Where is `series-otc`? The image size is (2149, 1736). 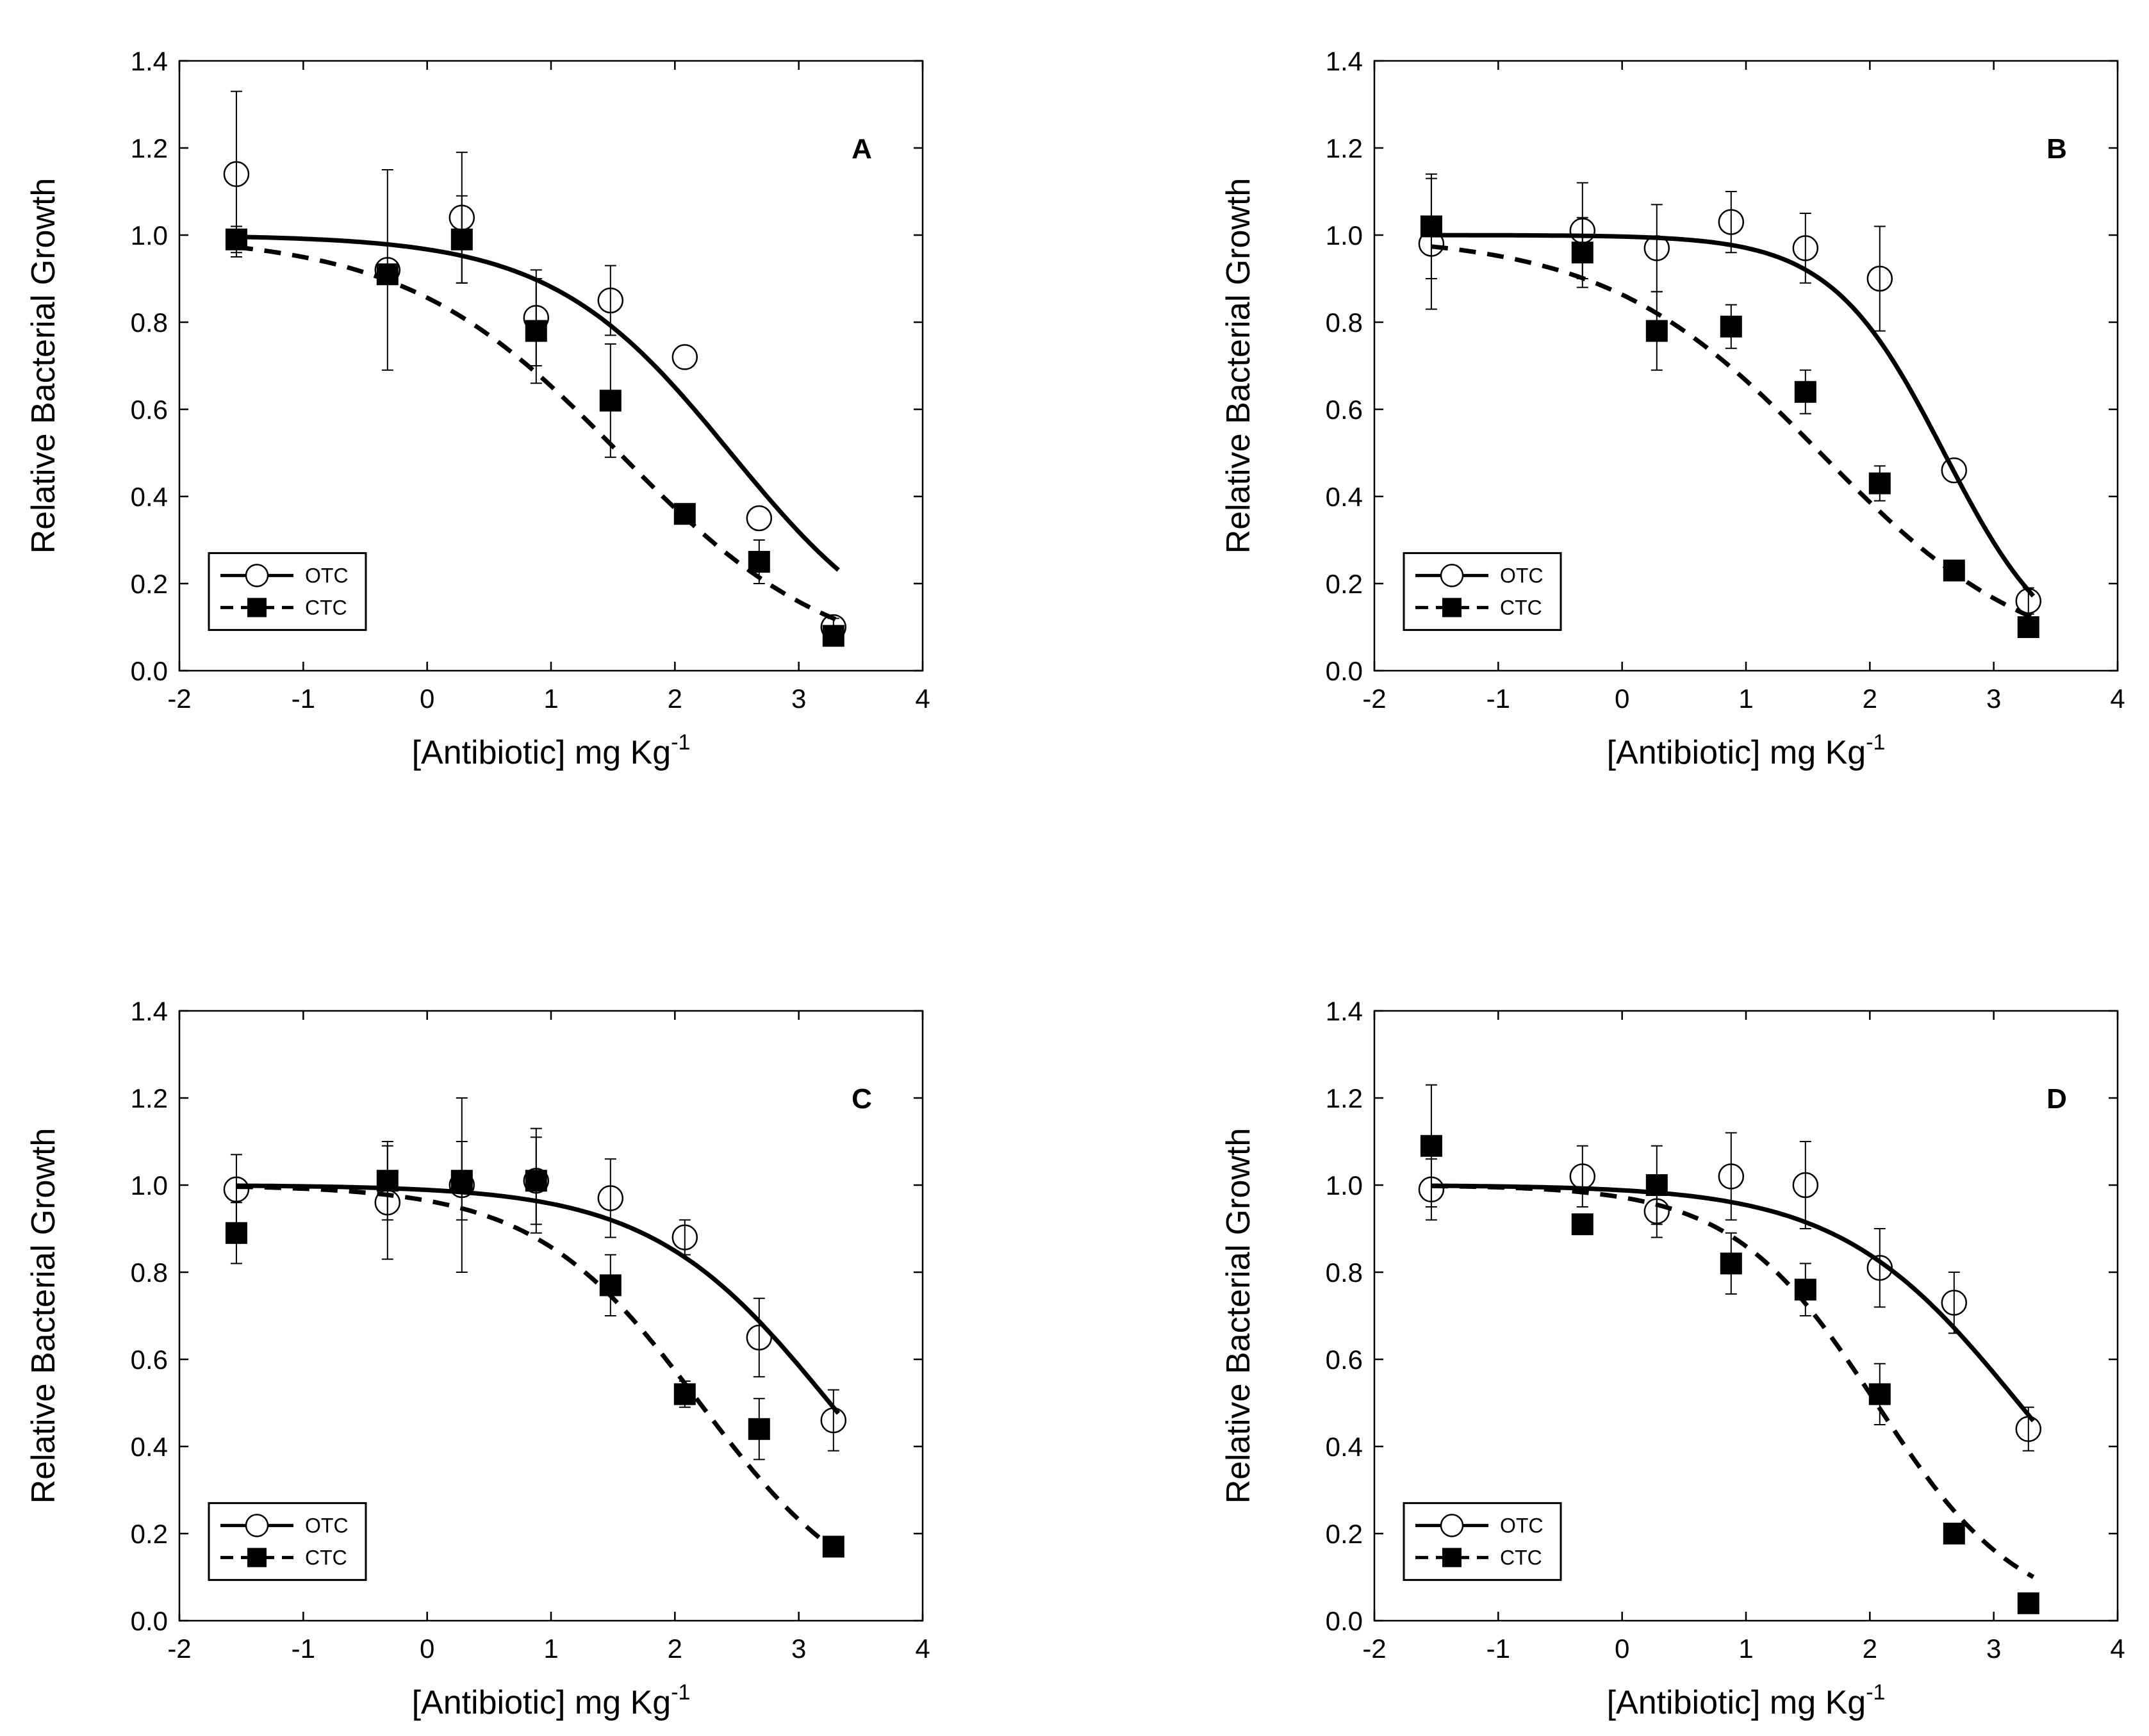
series-otc is located at coordinates (1730, 396).